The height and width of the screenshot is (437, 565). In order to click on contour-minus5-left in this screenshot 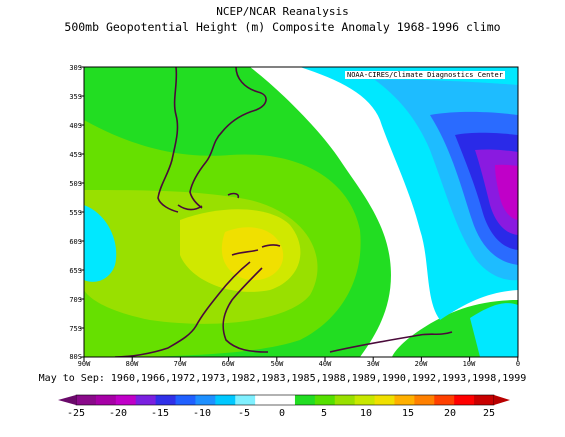, I will do `click(100, 243)`.